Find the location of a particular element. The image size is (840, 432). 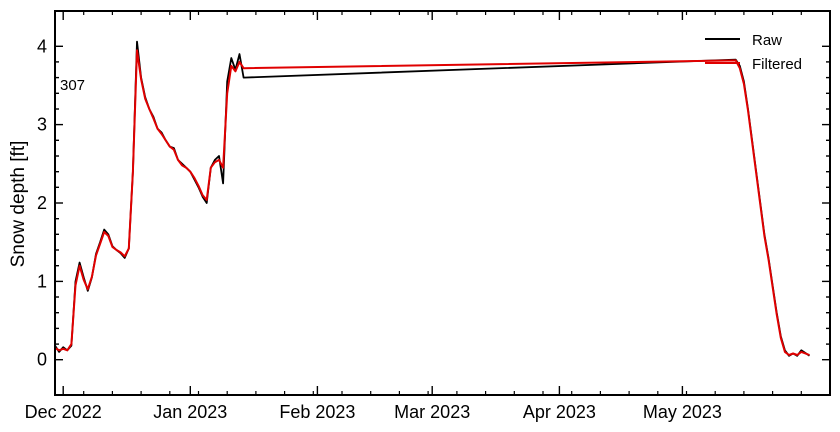

y-tick-label: 0 is located at coordinates (42, 360).